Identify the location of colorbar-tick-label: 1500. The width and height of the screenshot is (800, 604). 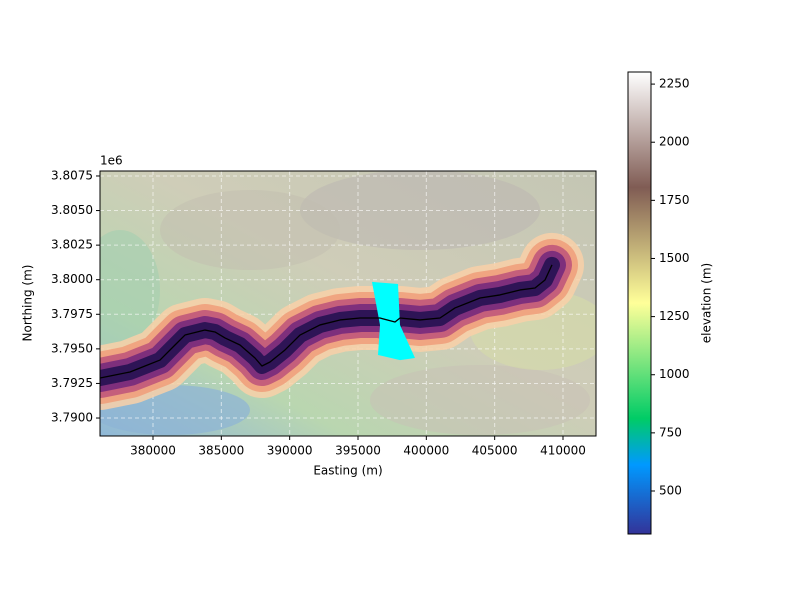
(674, 258).